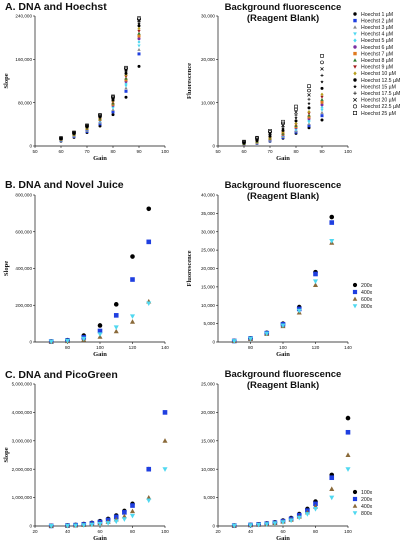  I want to click on legend-item: Hoechst 2 µM, so click(373, 21).